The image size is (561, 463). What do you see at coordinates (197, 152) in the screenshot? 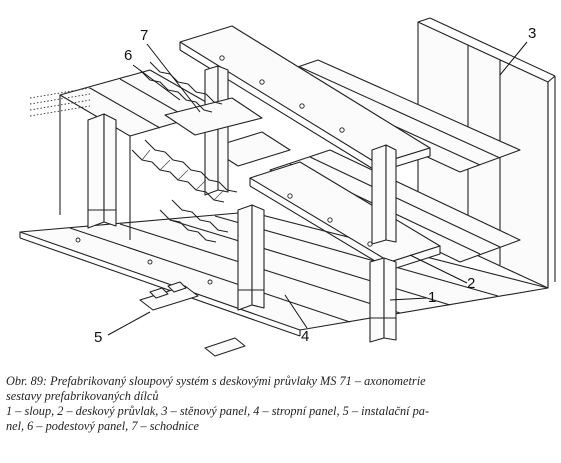
I see `stair` at bounding box center [197, 152].